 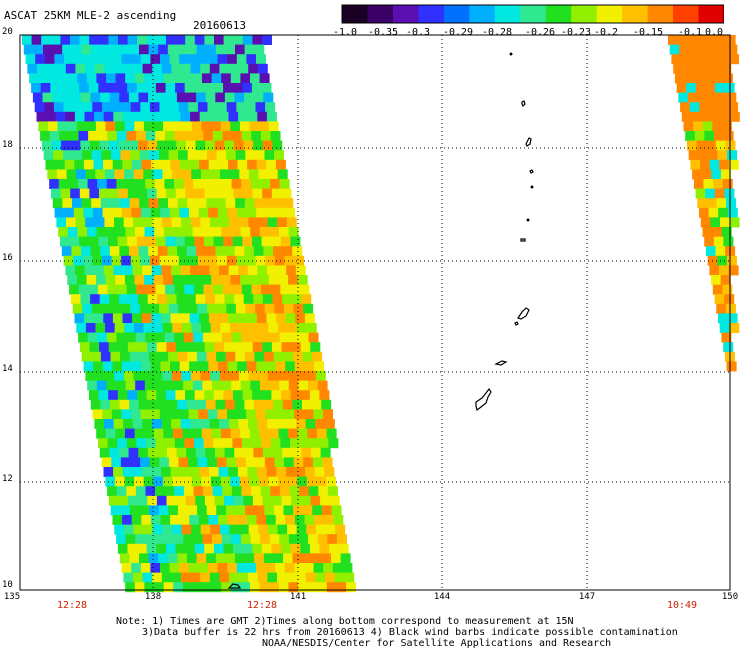 What do you see at coordinates (730, 597) in the screenshot?
I see `lon-label-150: 150` at bounding box center [730, 597].